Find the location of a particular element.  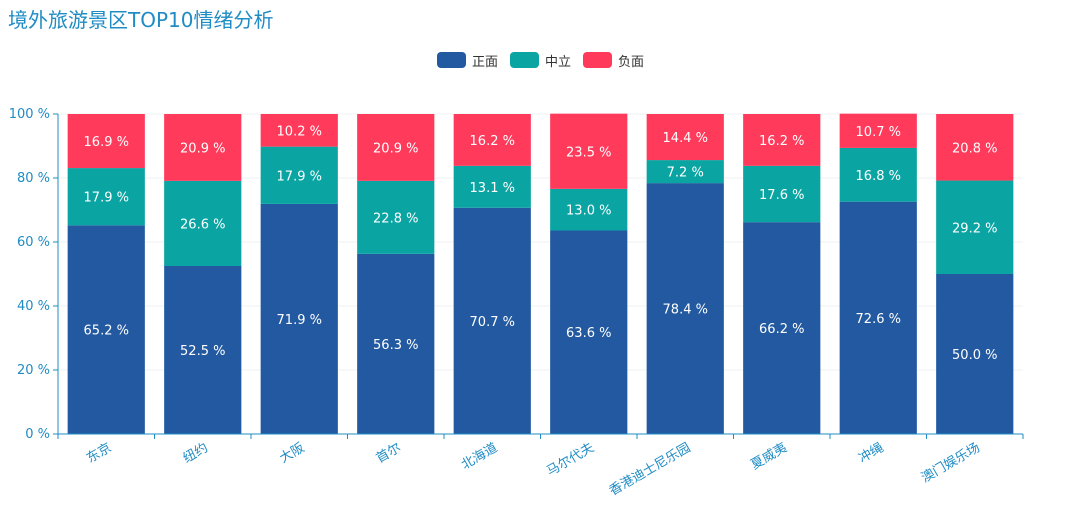

legend-label-positive: 正面 is located at coordinates (485, 62).